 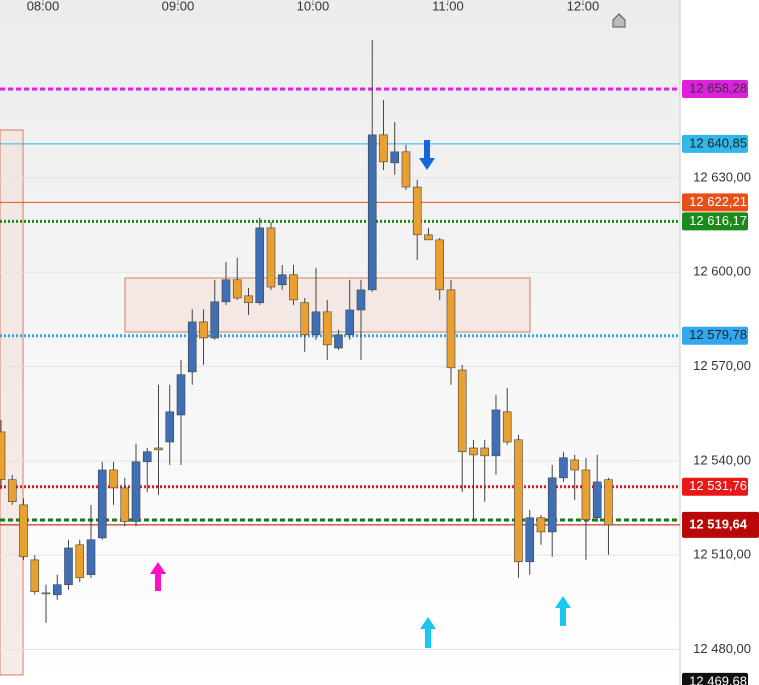 What do you see at coordinates (619, 20) in the screenshot?
I see `home-icon` at bounding box center [619, 20].